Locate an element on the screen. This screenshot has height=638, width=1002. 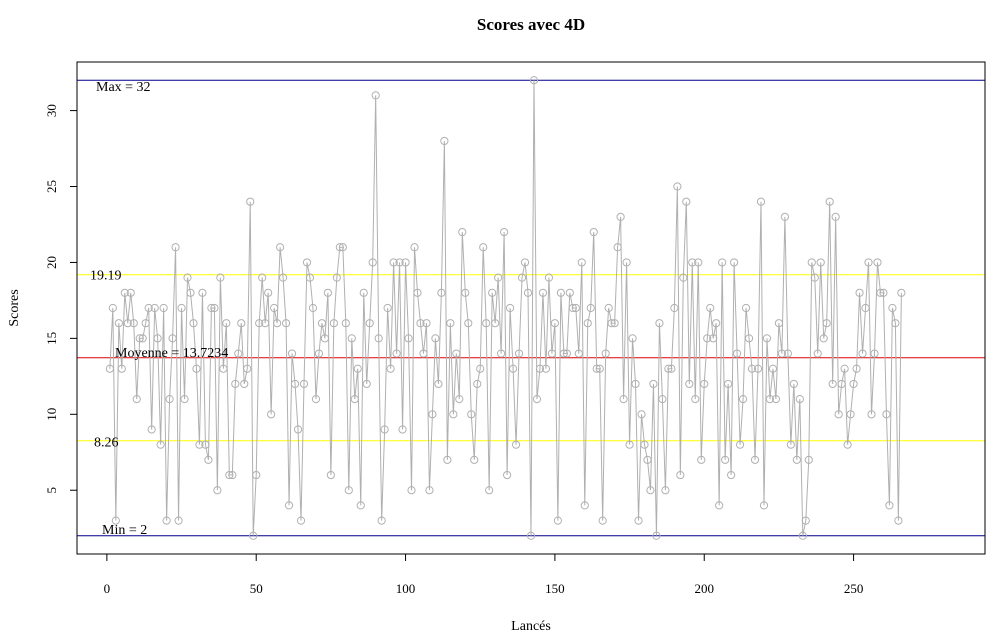
label-max: Max = 32 is located at coordinates (123, 87).